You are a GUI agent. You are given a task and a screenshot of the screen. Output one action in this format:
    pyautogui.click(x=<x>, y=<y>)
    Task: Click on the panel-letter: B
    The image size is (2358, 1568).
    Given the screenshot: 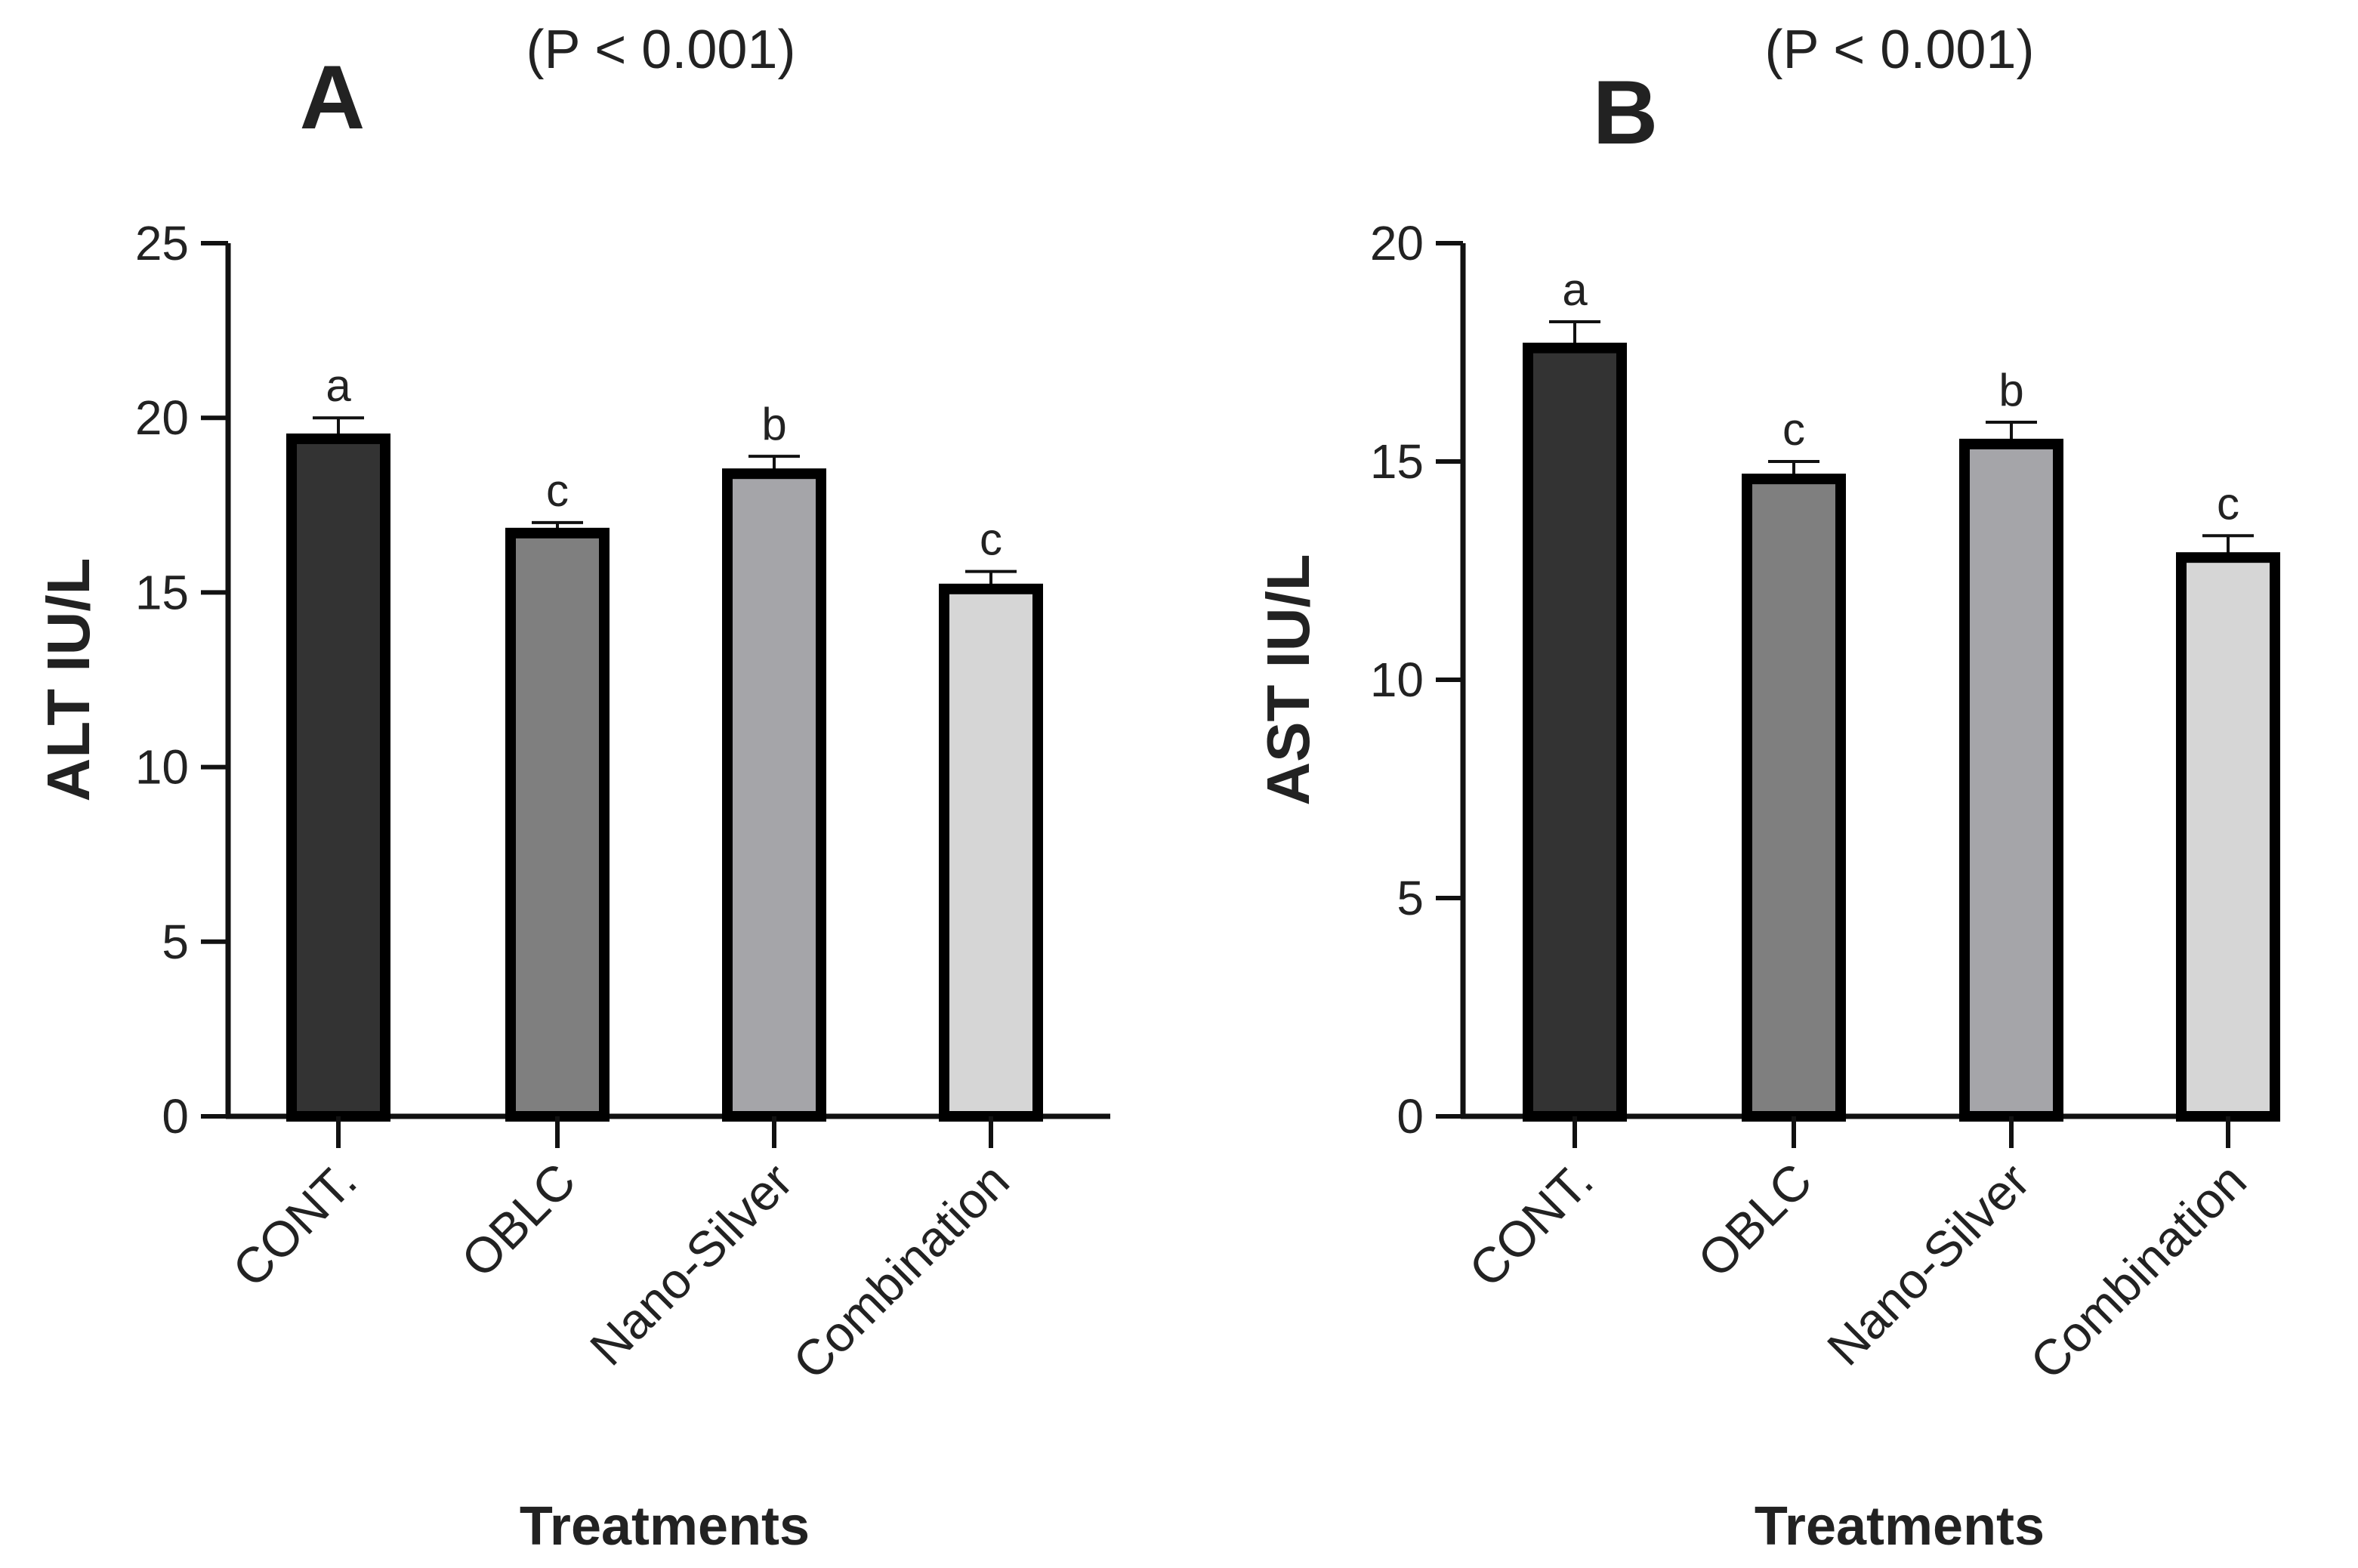 What is the action you would take?
    pyautogui.click(x=1626, y=112)
    